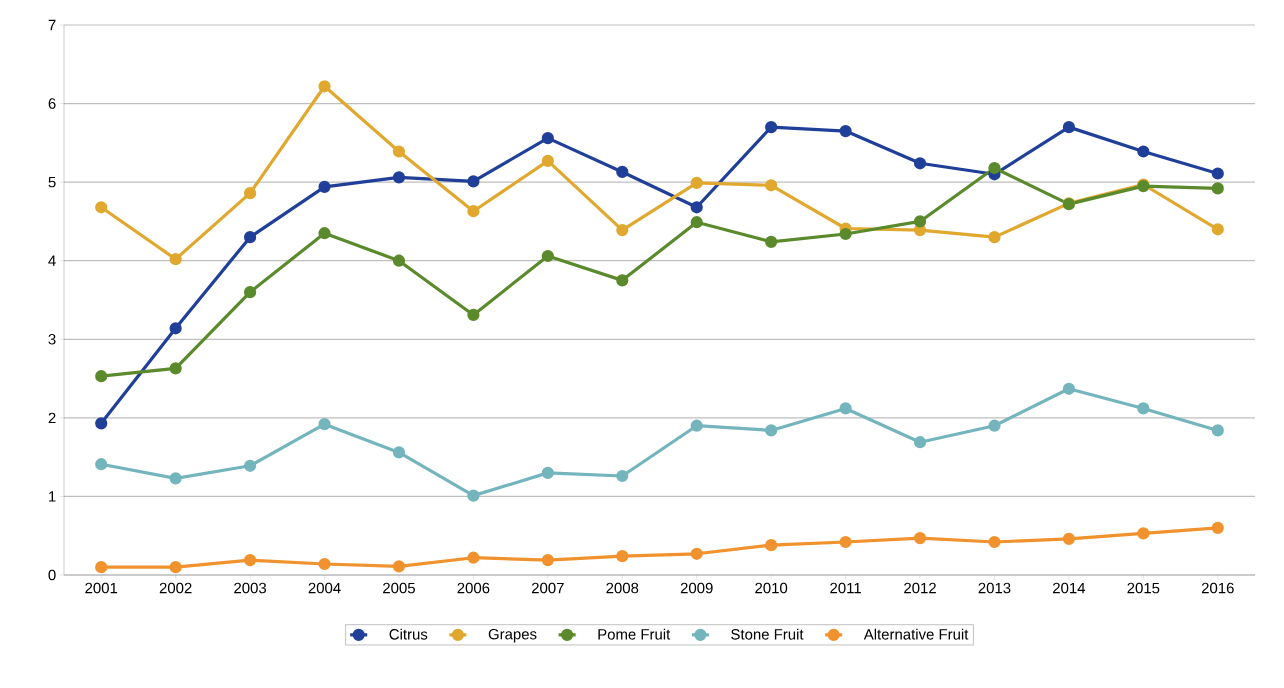 This screenshot has height=688, width=1284. Describe the element at coordinates (52, 25) in the screenshot. I see `y-tick-label: 7` at that location.